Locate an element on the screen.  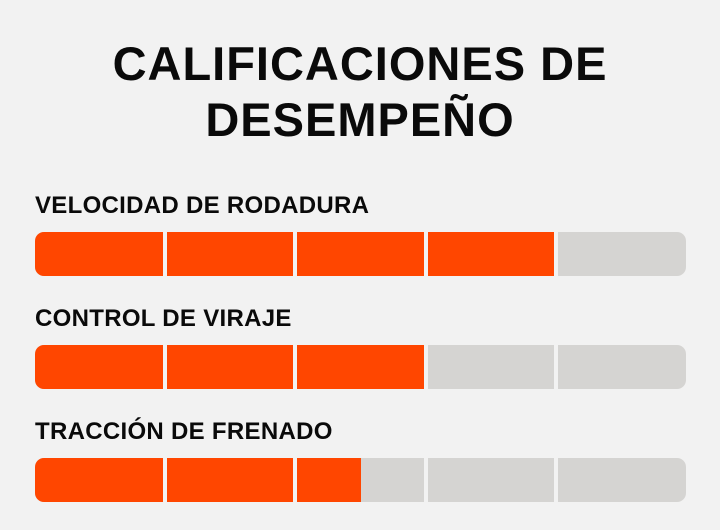
page-title-line-2: DESEMPEÑO is located at coordinates (360, 119).